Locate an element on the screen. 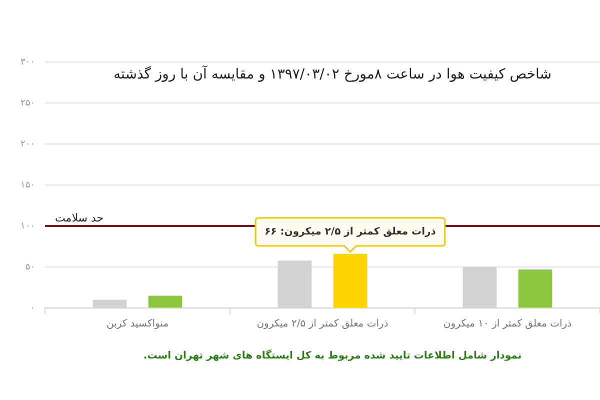  y-tick-label: ۱۰۰ is located at coordinates (27, 226).